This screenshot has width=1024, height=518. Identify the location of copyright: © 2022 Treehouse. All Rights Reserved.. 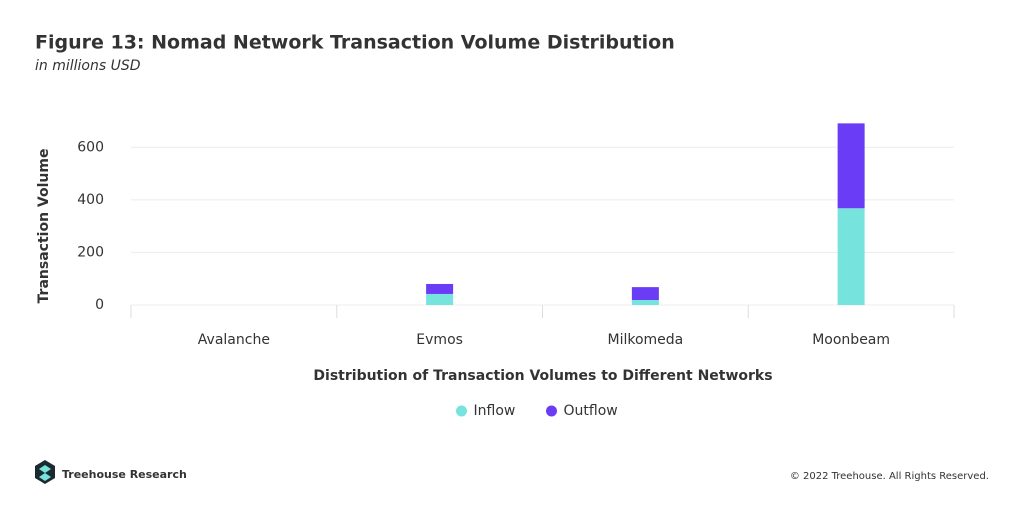
(889, 476).